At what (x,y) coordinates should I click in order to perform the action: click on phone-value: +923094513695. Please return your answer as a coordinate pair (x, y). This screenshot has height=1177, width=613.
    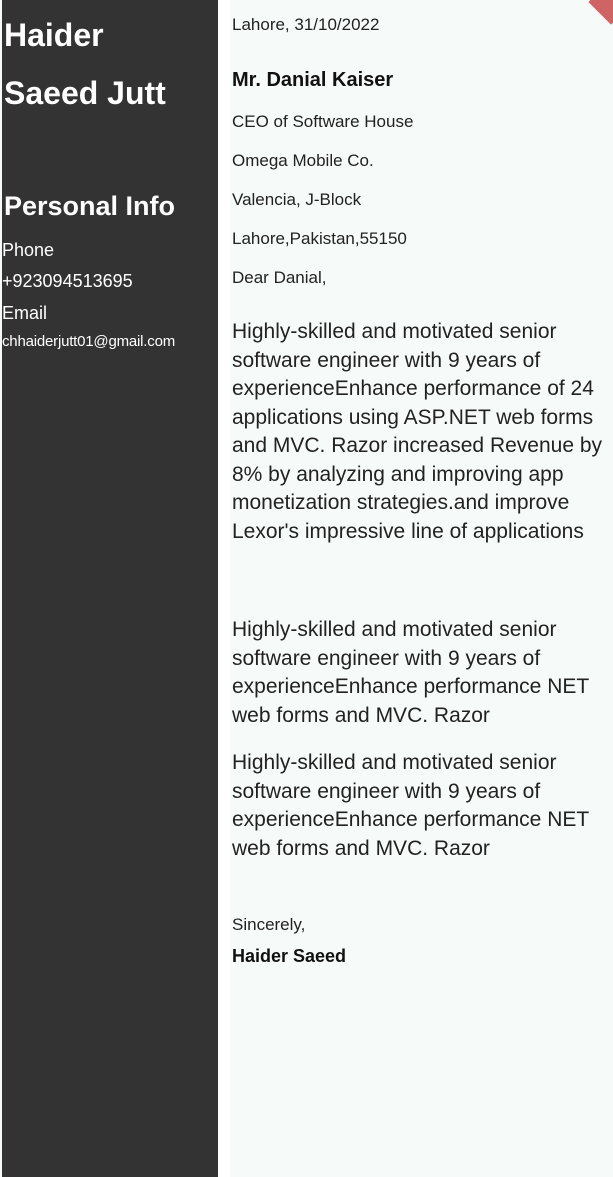
    Looking at the image, I should click on (67, 281).